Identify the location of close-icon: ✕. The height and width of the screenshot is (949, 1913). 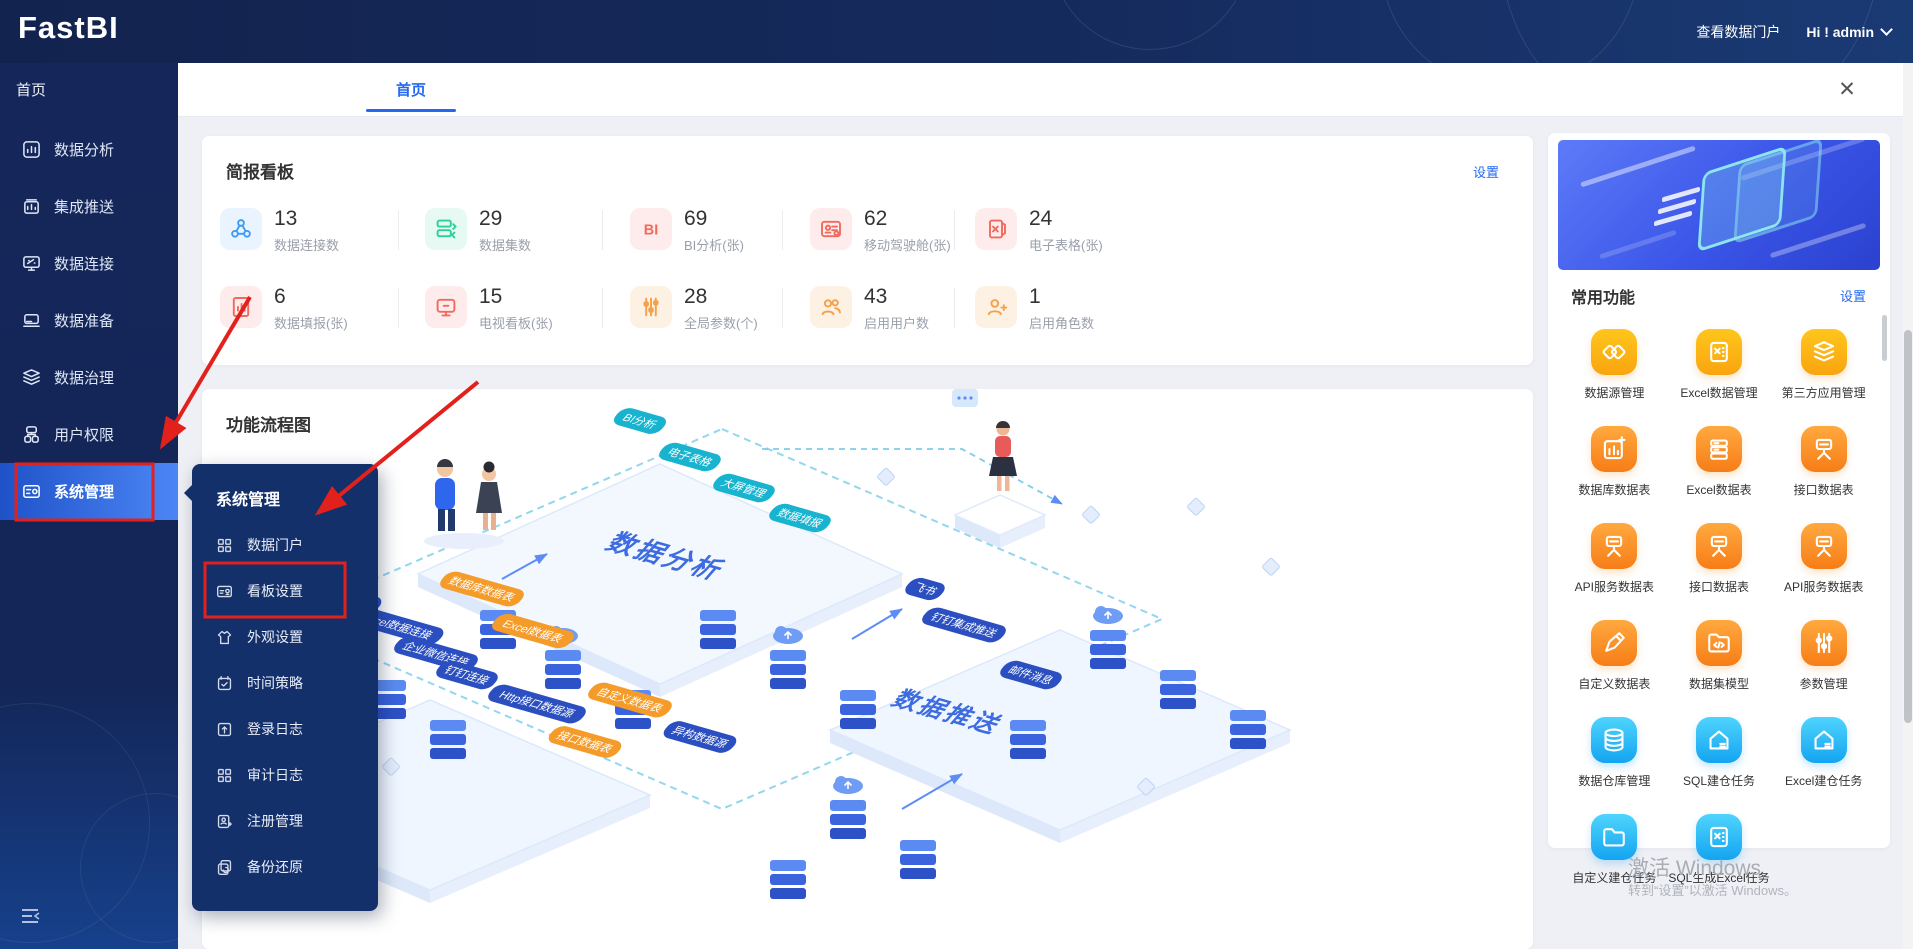
(1847, 89).